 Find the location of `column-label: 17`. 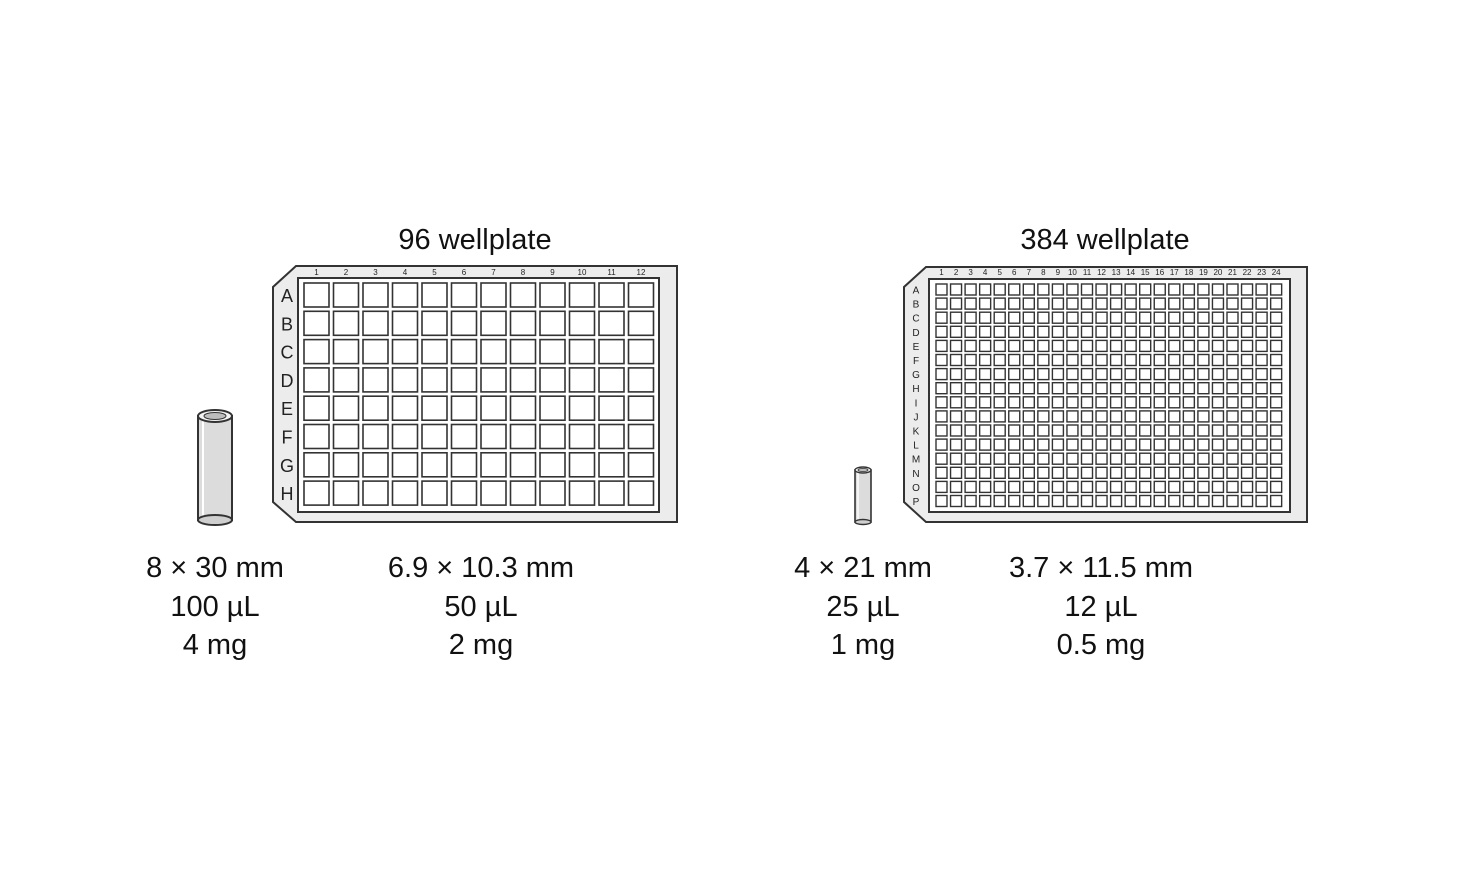

column-label: 17 is located at coordinates (1174, 272).